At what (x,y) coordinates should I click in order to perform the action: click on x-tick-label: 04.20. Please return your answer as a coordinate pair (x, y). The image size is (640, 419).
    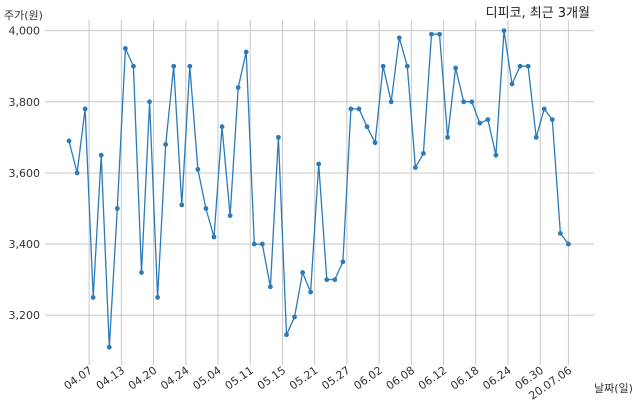
    Looking at the image, I should click on (142, 378).